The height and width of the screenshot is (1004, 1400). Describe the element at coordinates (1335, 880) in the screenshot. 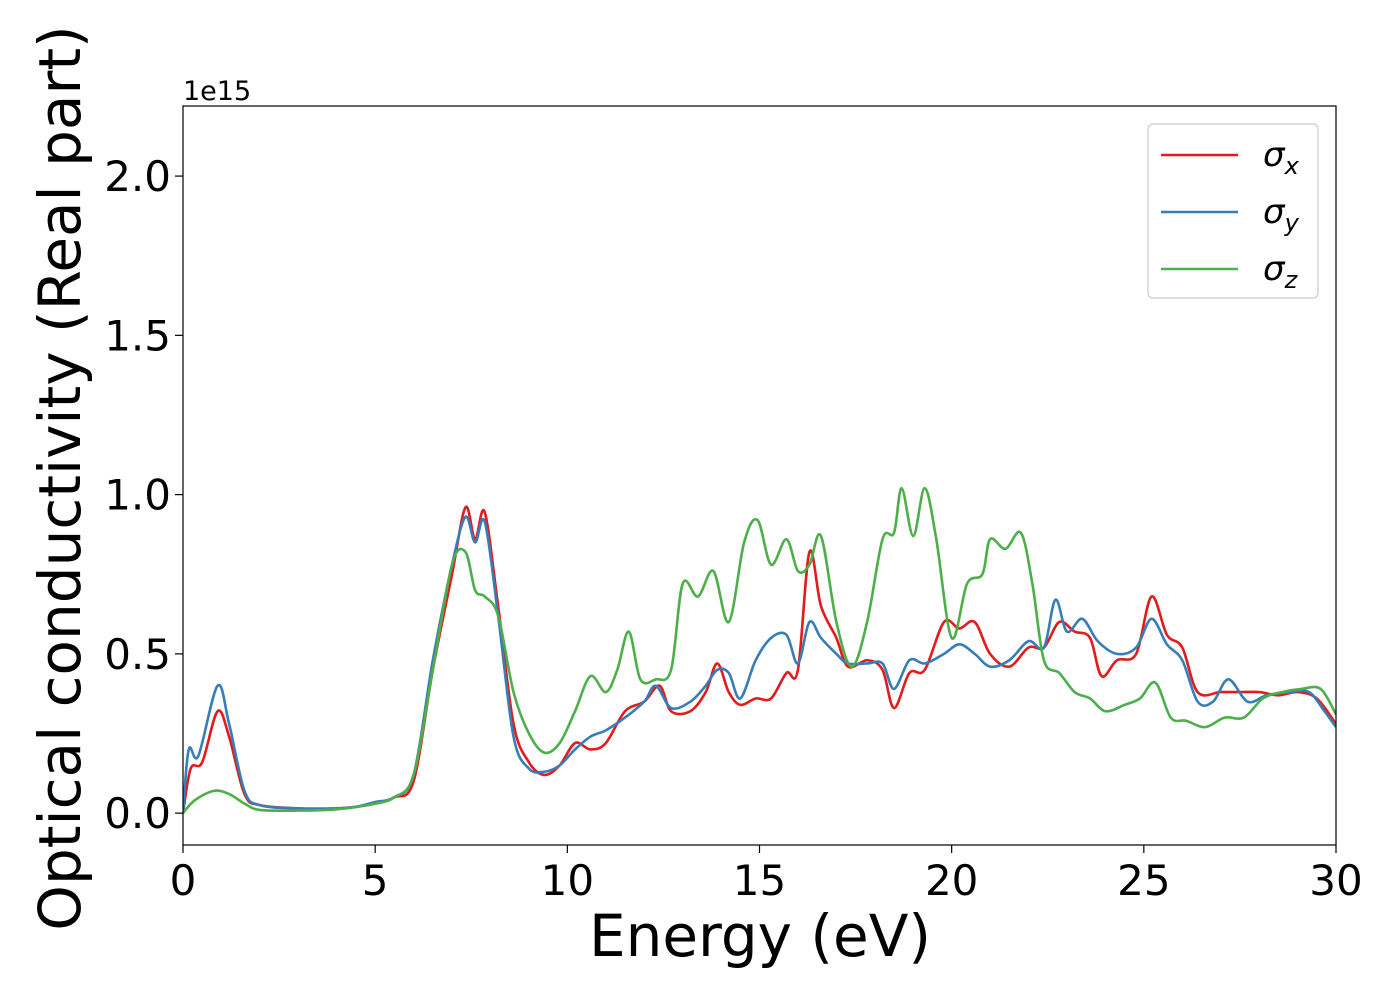

I see `x-tick-label: 30` at that location.